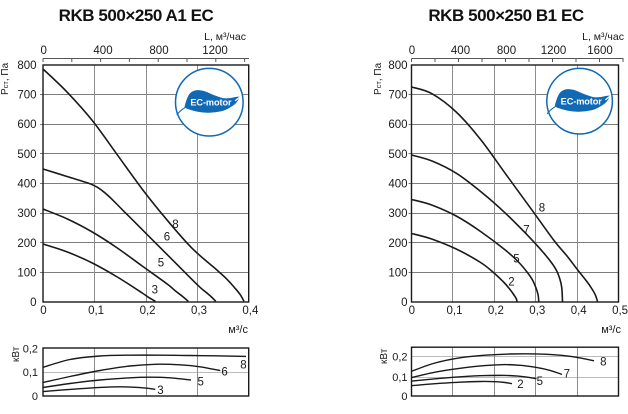 The image size is (628, 414). What do you see at coordinates (506, 15) in the screenshot?
I see `svg-text: RKB 500×250 B1 EC` at bounding box center [506, 15].